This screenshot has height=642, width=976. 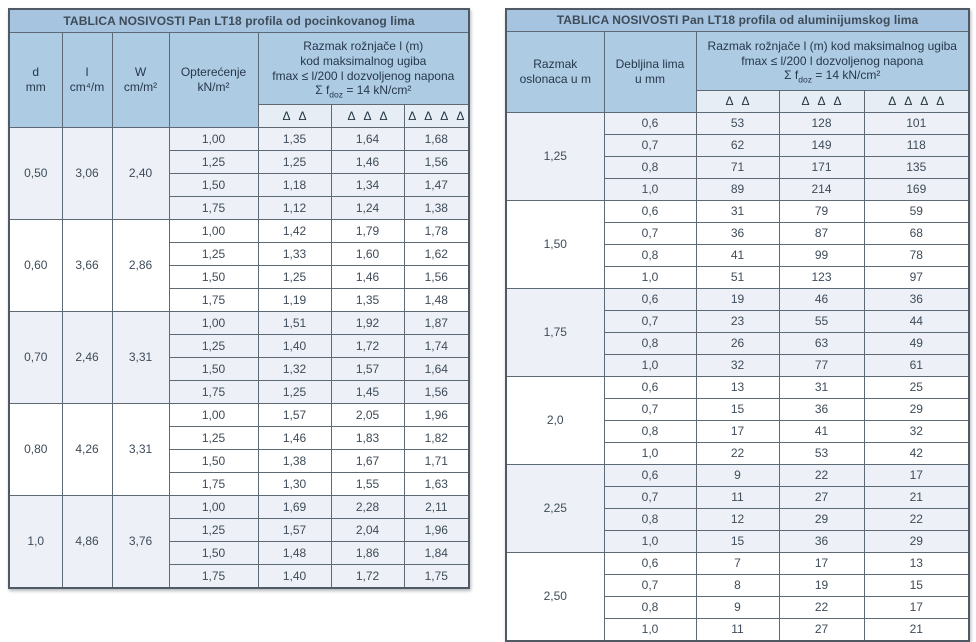 I want to click on value-cell: 59, so click(x=916, y=211).